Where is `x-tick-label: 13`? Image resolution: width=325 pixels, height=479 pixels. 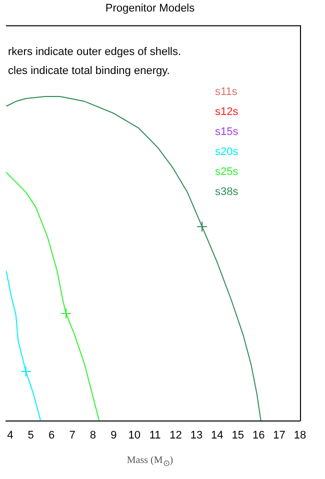
x-tick-label: 13 is located at coordinates (196, 435).